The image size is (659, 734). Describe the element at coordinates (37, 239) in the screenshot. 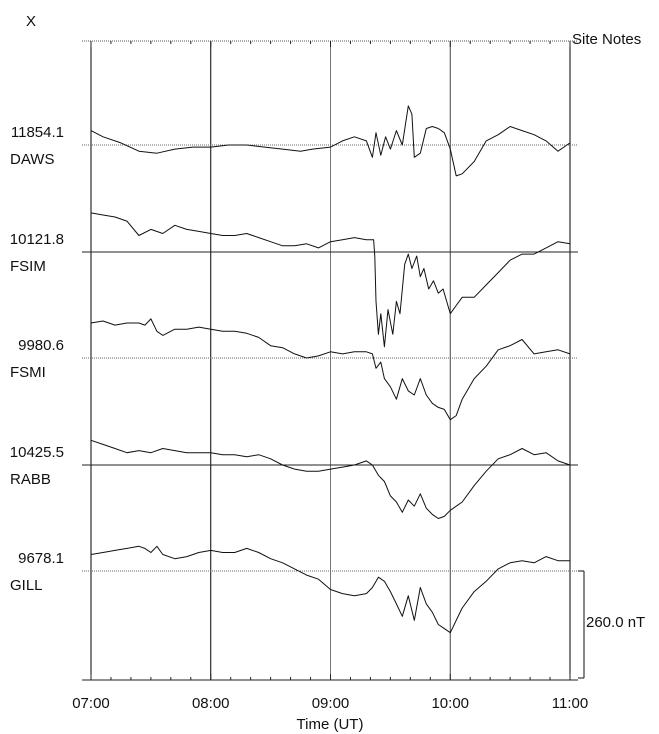

I see `baseline-value-FSIM: 10121.8` at that location.